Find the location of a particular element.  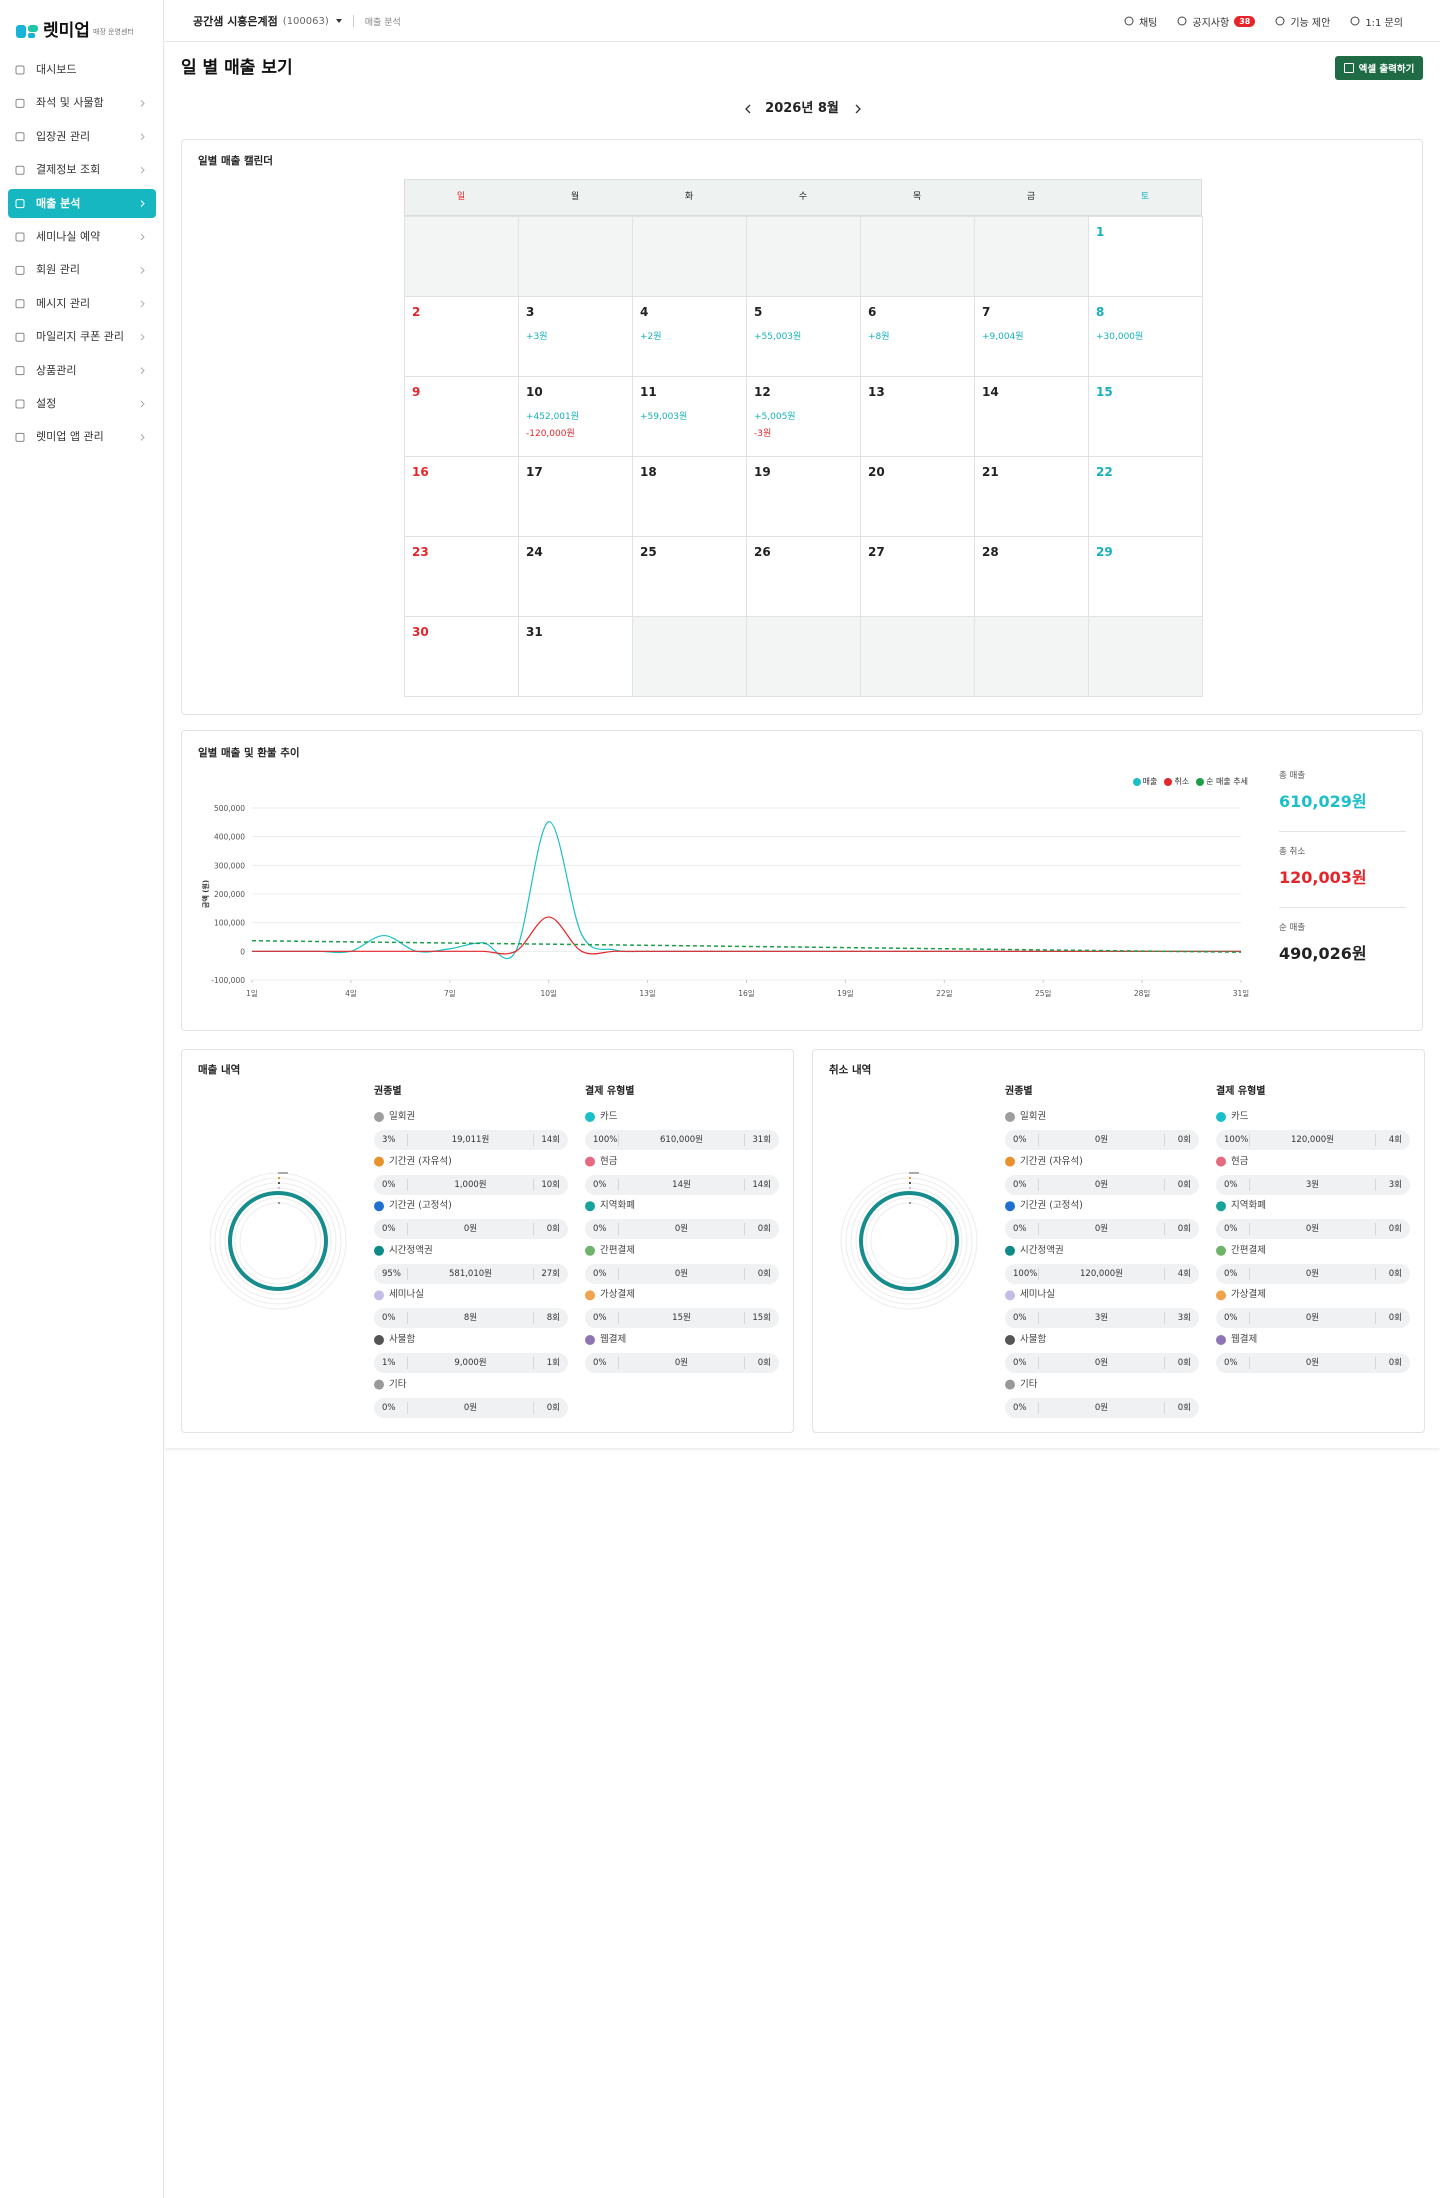

item-amount: 1,000원 is located at coordinates (470, 1184).